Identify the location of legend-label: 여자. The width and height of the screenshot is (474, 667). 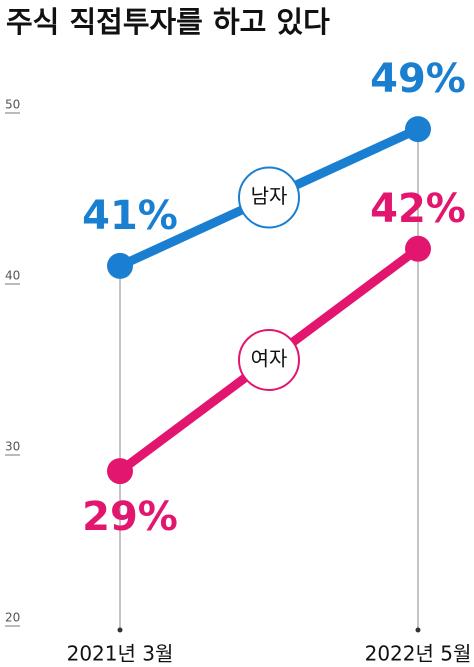
(269, 358).